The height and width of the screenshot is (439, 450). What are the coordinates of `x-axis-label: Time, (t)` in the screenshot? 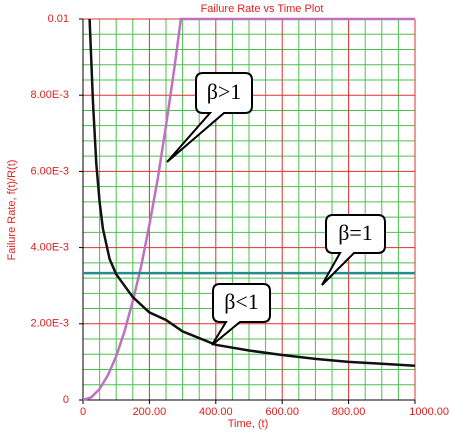 It's located at (248, 424).